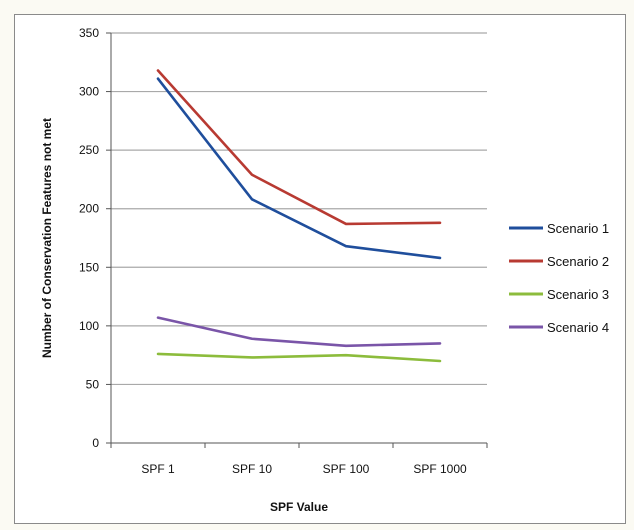 Image resolution: width=634 pixels, height=530 pixels. What do you see at coordinates (89, 267) in the screenshot?
I see `y-tick-label: 150` at bounding box center [89, 267].